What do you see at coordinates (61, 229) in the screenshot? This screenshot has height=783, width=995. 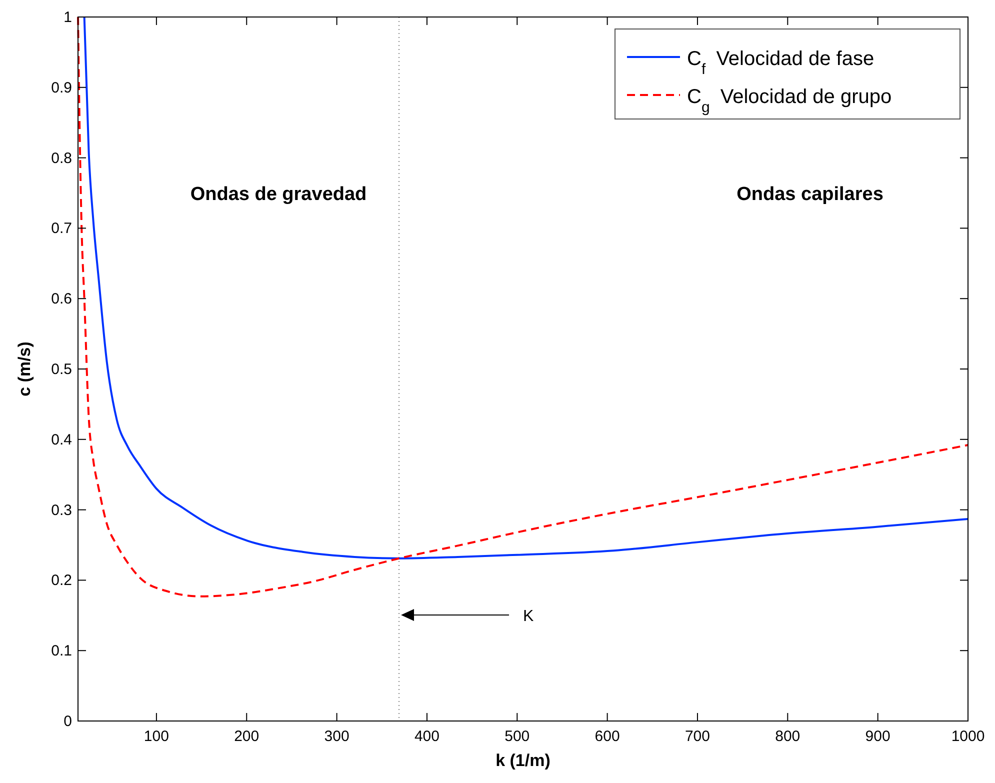 I see `y-tick-label: 0.7` at bounding box center [61, 229].